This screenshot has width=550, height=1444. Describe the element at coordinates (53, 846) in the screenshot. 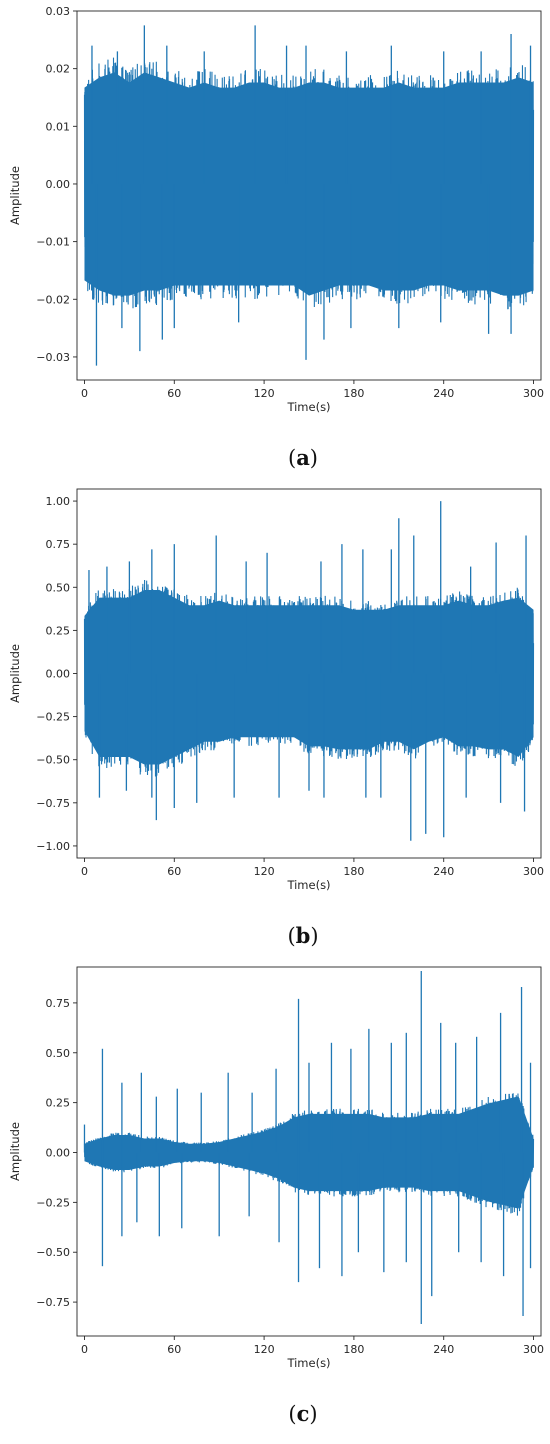

I see `y-tick-label: −1.00` at that location.